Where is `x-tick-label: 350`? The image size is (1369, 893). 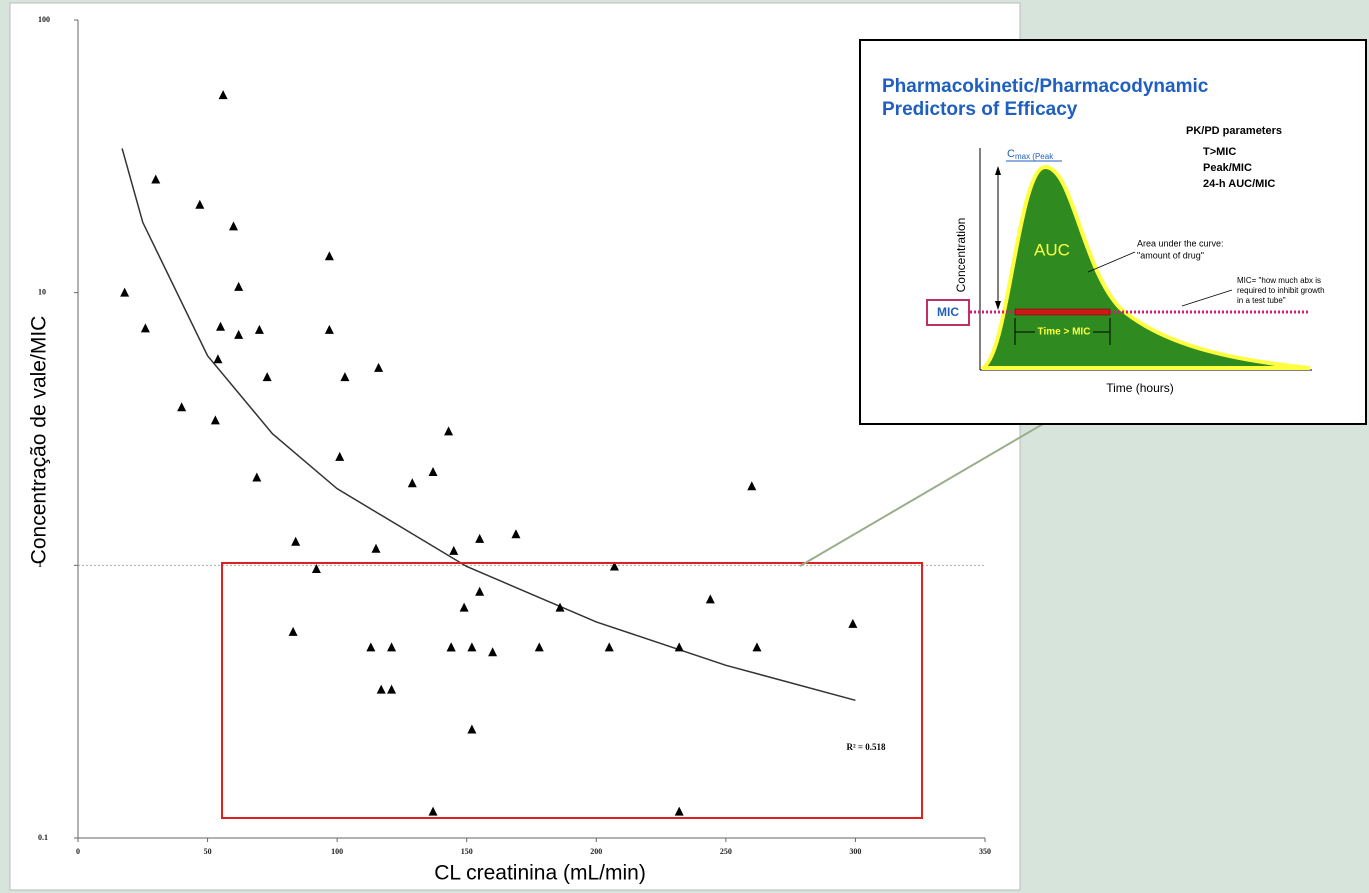 x-tick-label: 350 is located at coordinates (985, 851).